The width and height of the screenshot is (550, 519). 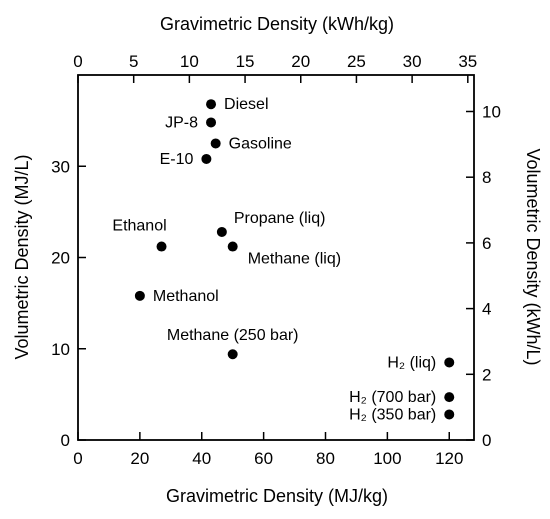 I want to click on x-tick-label: 100, so click(x=387, y=458).